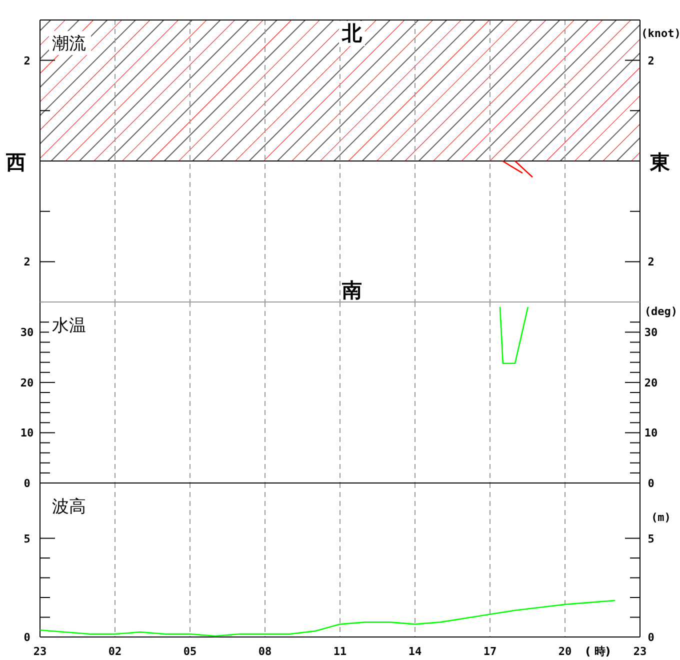 The height and width of the screenshot is (660, 680). Describe the element at coordinates (415, 651) in the screenshot. I see `x-tick-label: 14` at that location.